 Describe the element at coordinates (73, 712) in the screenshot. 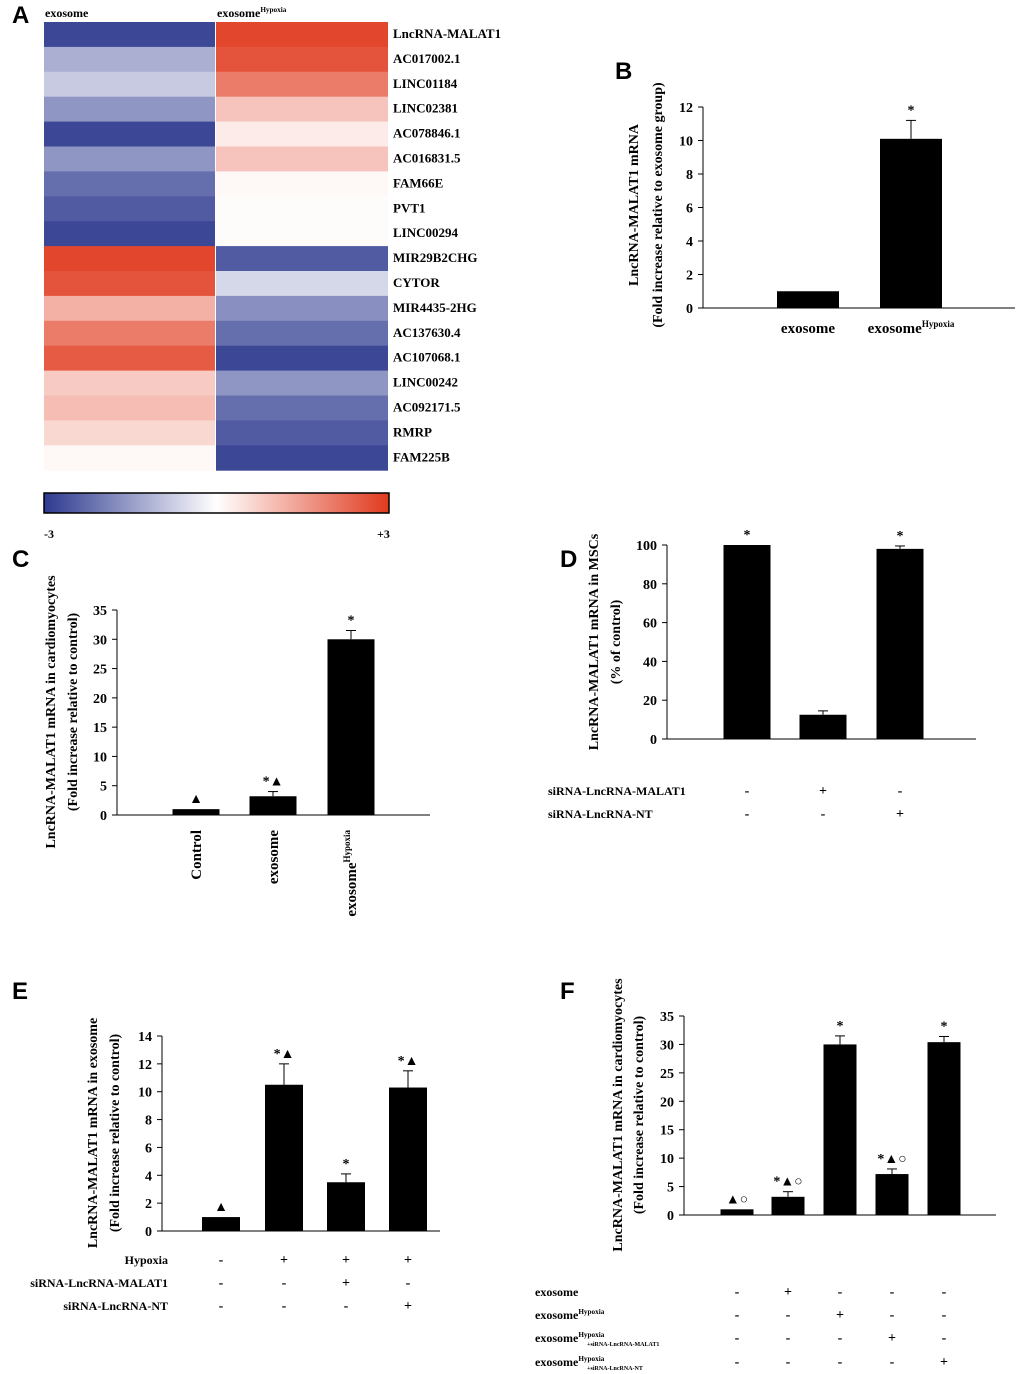

I see `panel-c-ylabel-2: (Fold increase relative to control)` at that location.